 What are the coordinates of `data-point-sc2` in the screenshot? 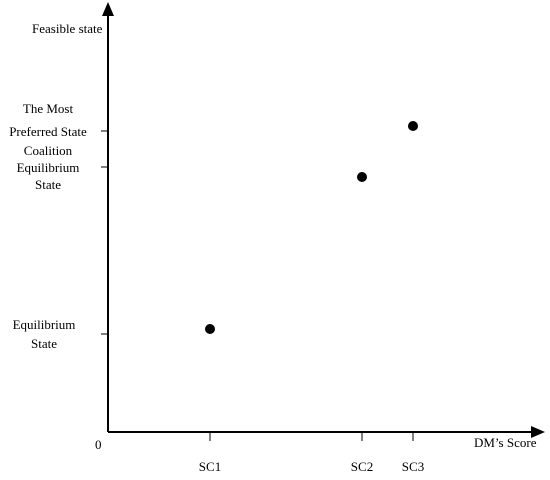 It's located at (362, 177).